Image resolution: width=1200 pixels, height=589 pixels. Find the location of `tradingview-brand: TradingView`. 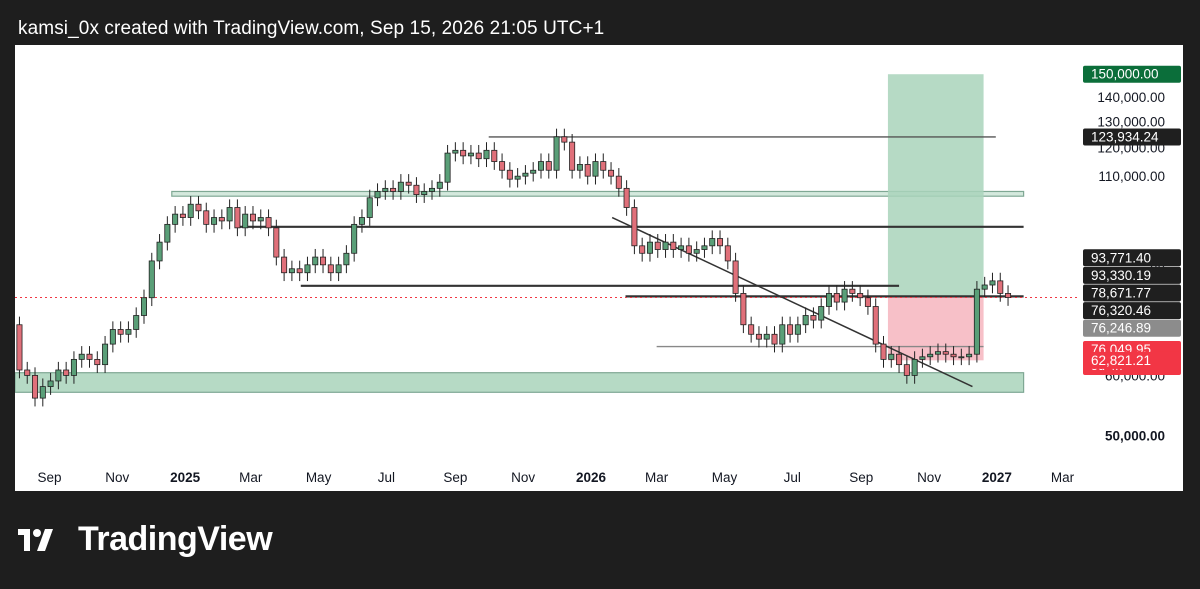

tradingview-brand: TradingView is located at coordinates (145, 539).